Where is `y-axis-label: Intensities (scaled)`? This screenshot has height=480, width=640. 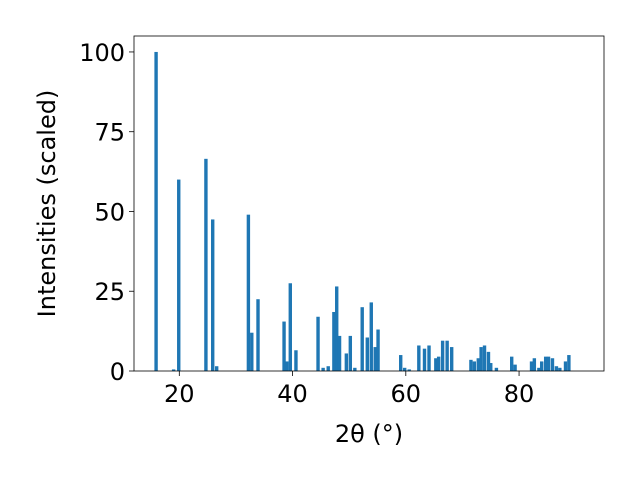 y-axis-label: Intensities (scaled) is located at coordinates (47, 204).